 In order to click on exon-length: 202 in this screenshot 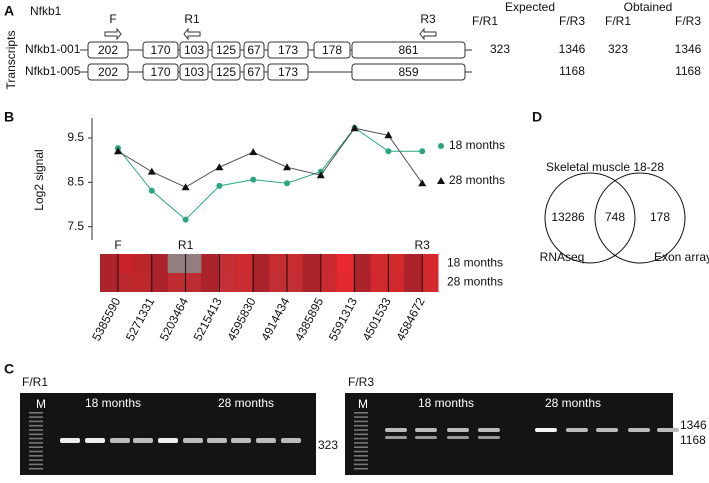, I will do `click(108, 50)`.